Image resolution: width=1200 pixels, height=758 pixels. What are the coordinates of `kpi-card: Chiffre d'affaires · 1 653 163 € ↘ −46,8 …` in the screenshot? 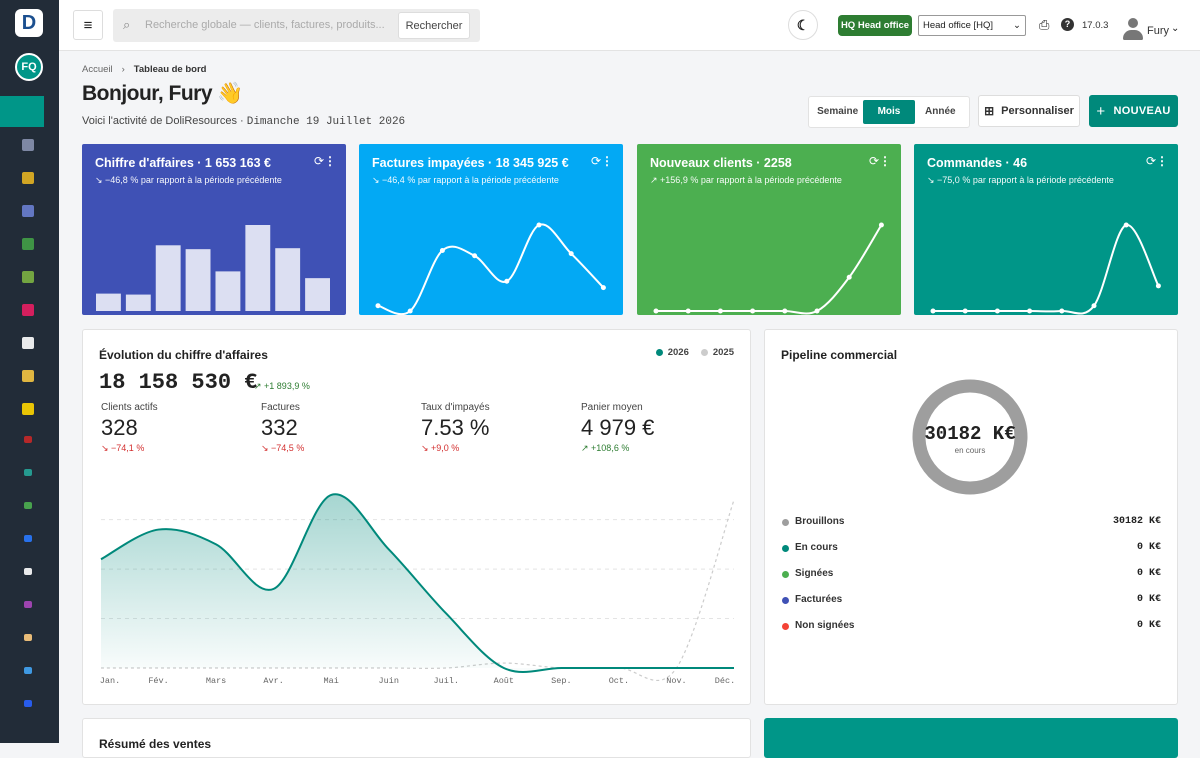 It's located at (214, 229).